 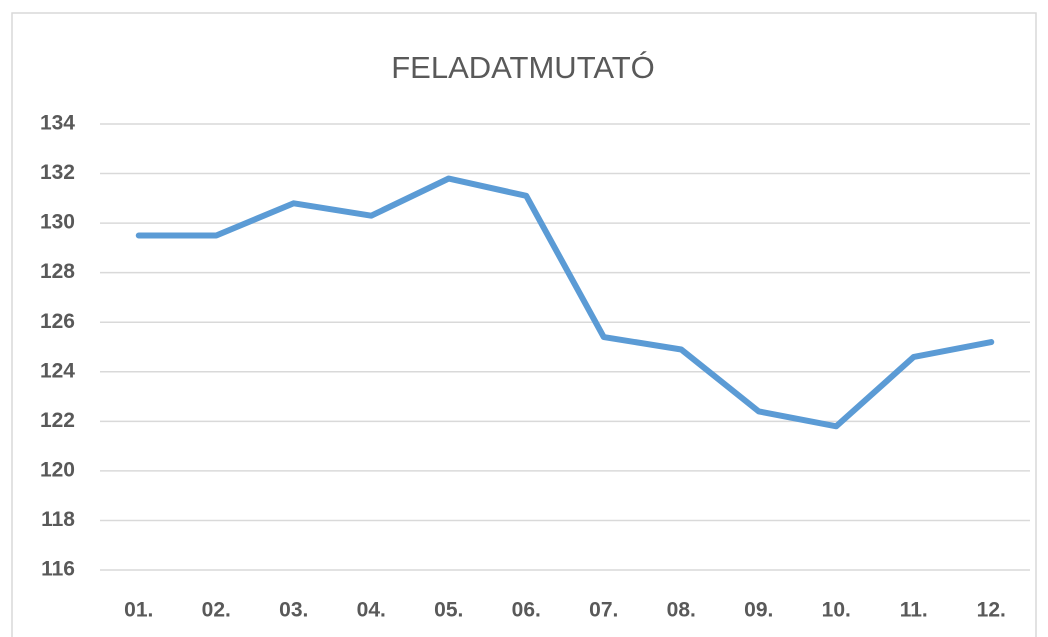 I want to click on x-tick-label: 02., so click(x=216, y=610).